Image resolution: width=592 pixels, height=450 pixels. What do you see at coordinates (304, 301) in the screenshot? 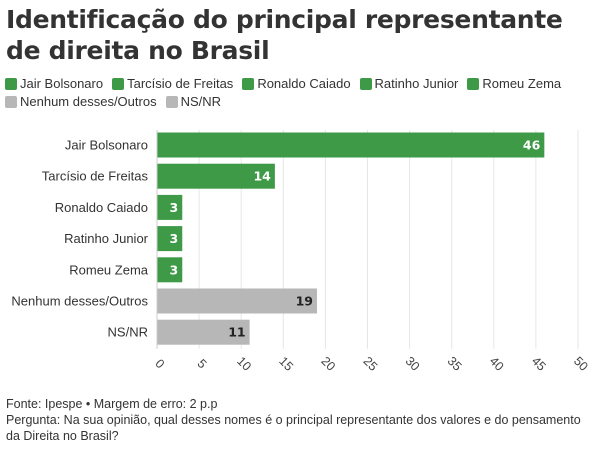
I see `data-label: 19` at bounding box center [304, 301].